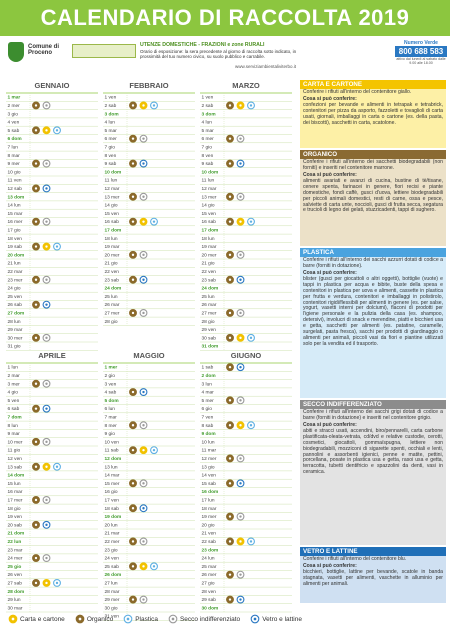 The width and height of the screenshot is (450, 637). Describe the element at coordinates (15, 297) in the screenshot. I see `day-label: 25 ven` at that location.